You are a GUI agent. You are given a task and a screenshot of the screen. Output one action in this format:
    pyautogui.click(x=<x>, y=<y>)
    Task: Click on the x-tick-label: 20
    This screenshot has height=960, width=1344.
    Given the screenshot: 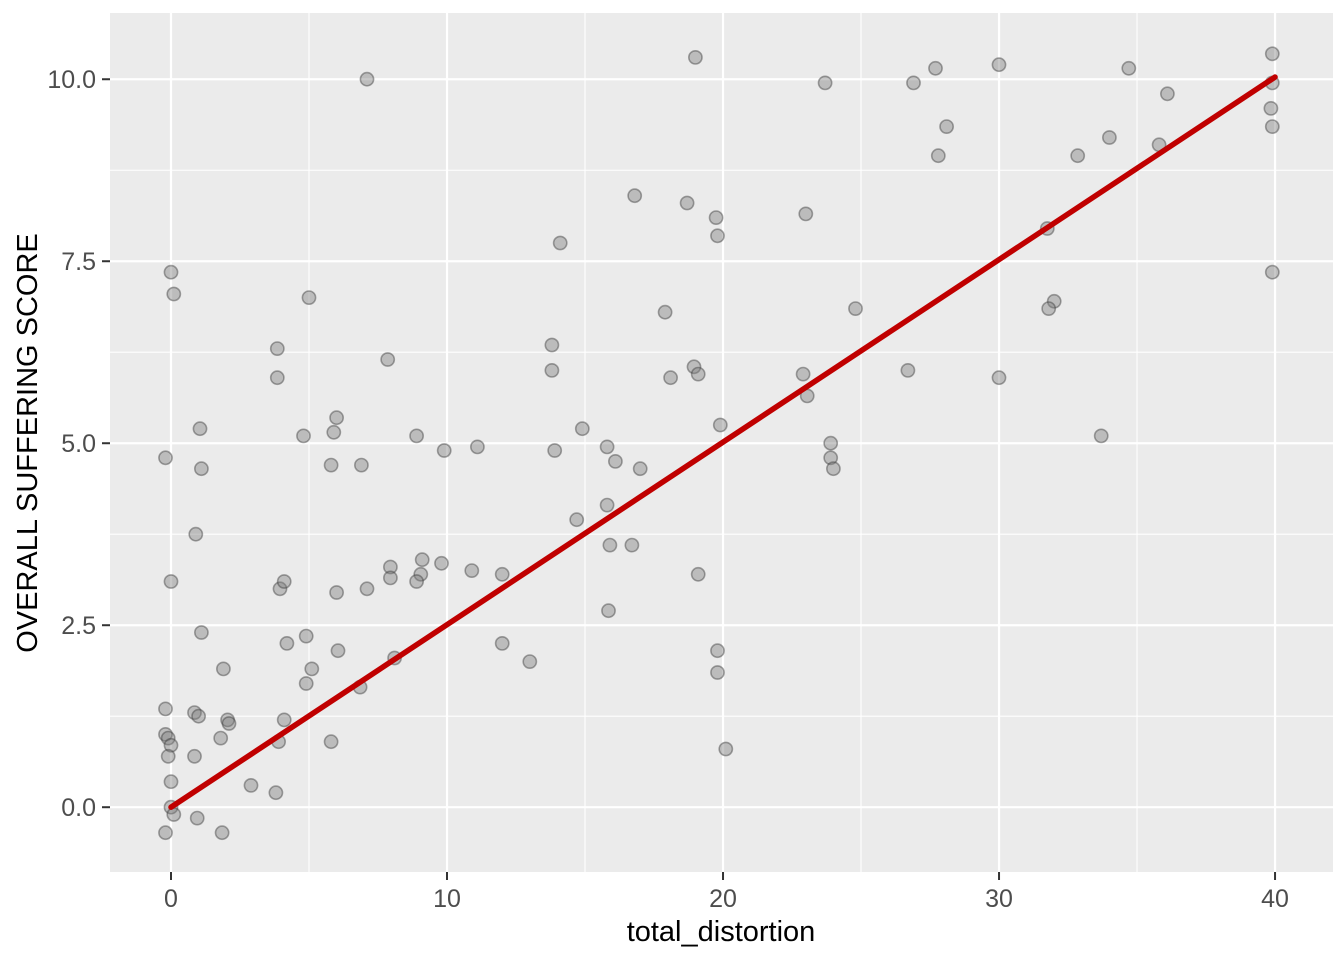 What is the action you would take?
    pyautogui.click(x=723, y=899)
    